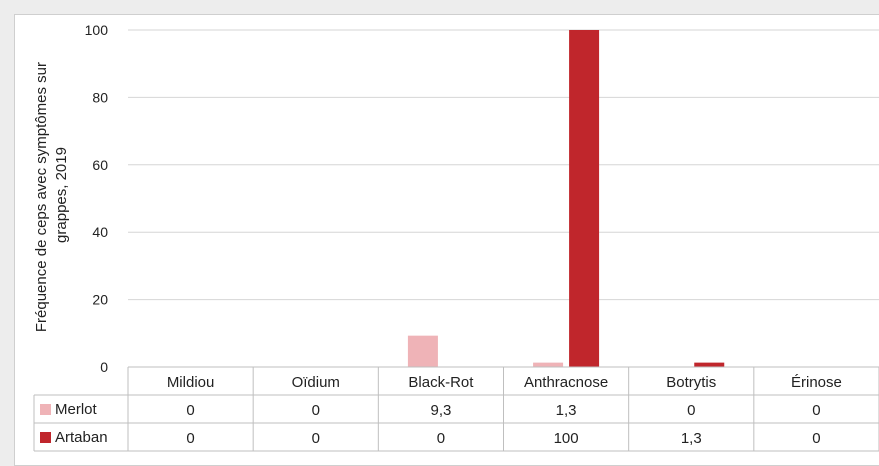 The width and height of the screenshot is (879, 466). I want to click on y-tick-label: 60, so click(100, 165).